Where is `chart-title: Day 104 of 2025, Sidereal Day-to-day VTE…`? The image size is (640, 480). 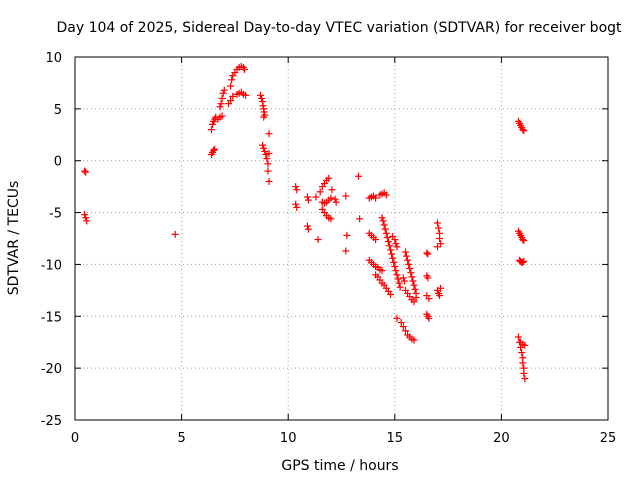 chart-title: Day 104 of 2025, Sidereal Day-to-day VTE… is located at coordinates (339, 28).